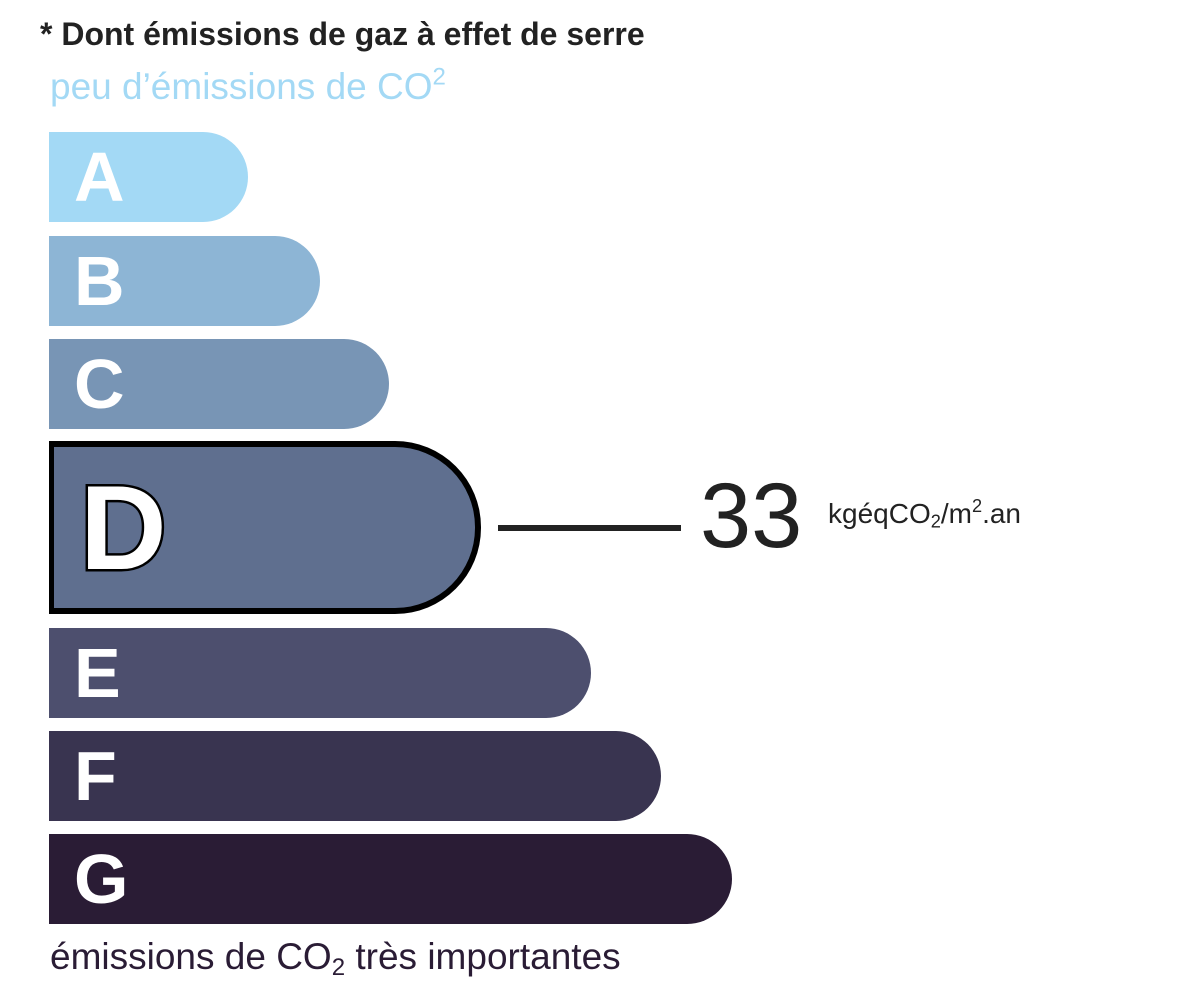  Describe the element at coordinates (977, 506) in the screenshot. I see `unit-sup: 2` at that location.